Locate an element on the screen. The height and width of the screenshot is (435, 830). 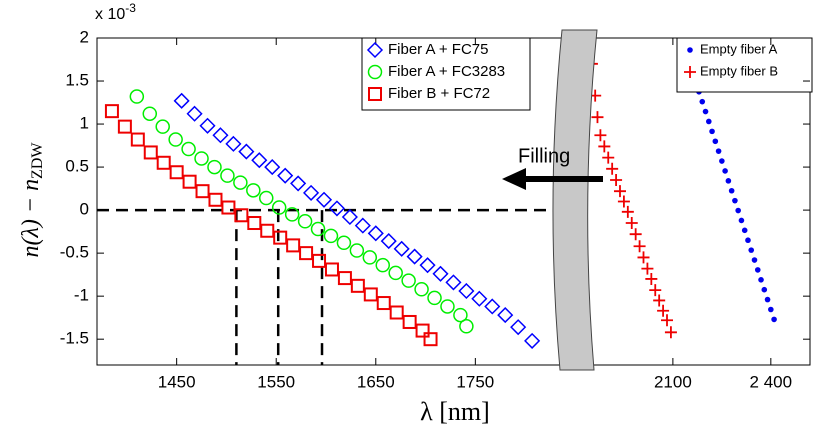
y-tick-label: 0.5 is located at coordinates (77, 166).